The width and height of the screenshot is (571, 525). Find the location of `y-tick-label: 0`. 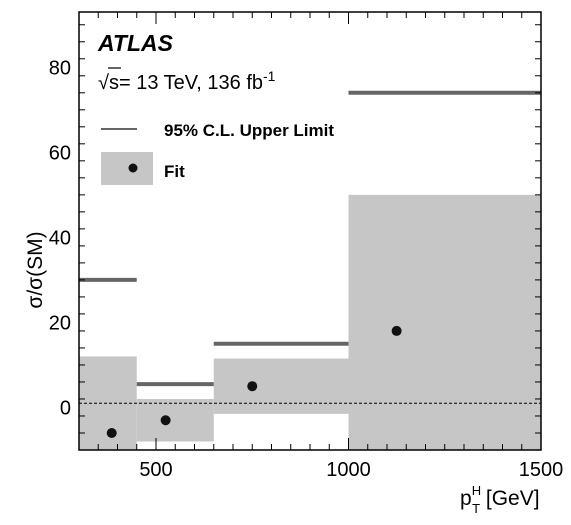

y-tick-label: 0 is located at coordinates (65, 408).